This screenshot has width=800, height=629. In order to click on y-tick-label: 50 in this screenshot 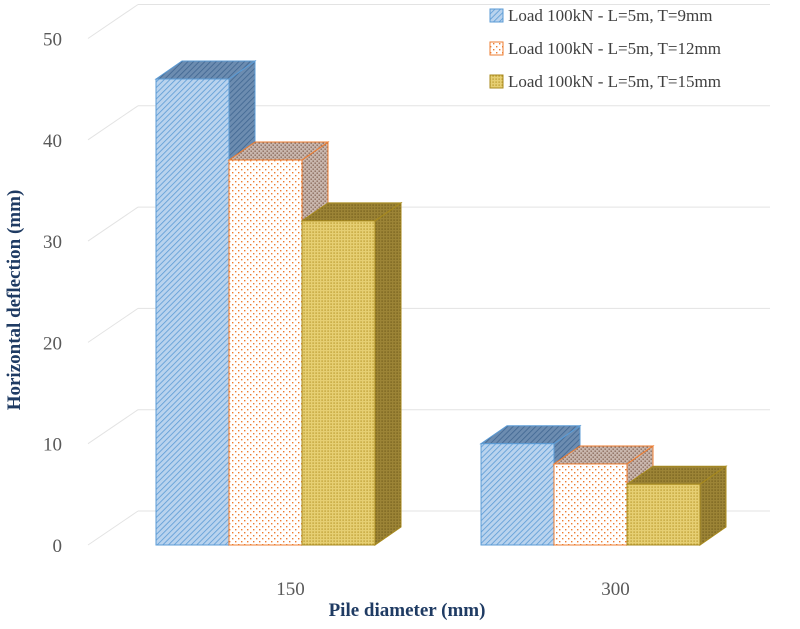, I will do `click(52, 39)`.